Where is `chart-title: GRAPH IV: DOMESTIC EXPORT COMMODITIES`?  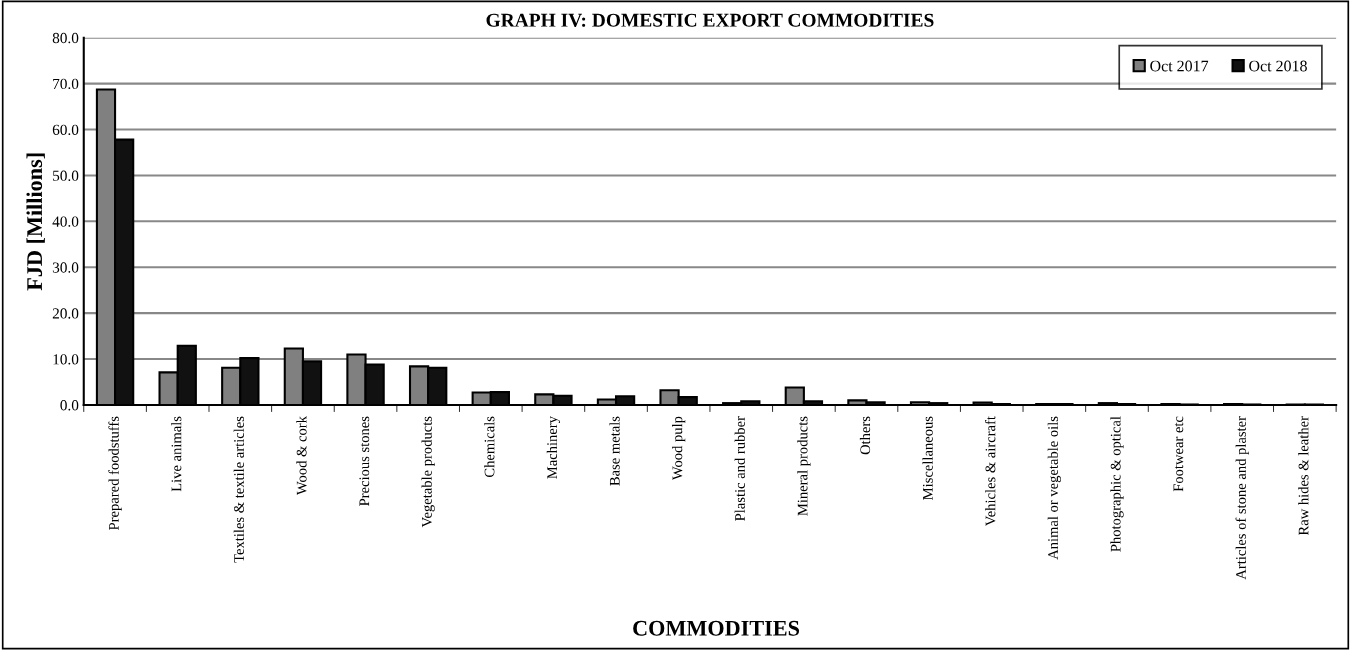 chart-title: GRAPH IV: DOMESTIC EXPORT COMMODITIES is located at coordinates (710, 20).